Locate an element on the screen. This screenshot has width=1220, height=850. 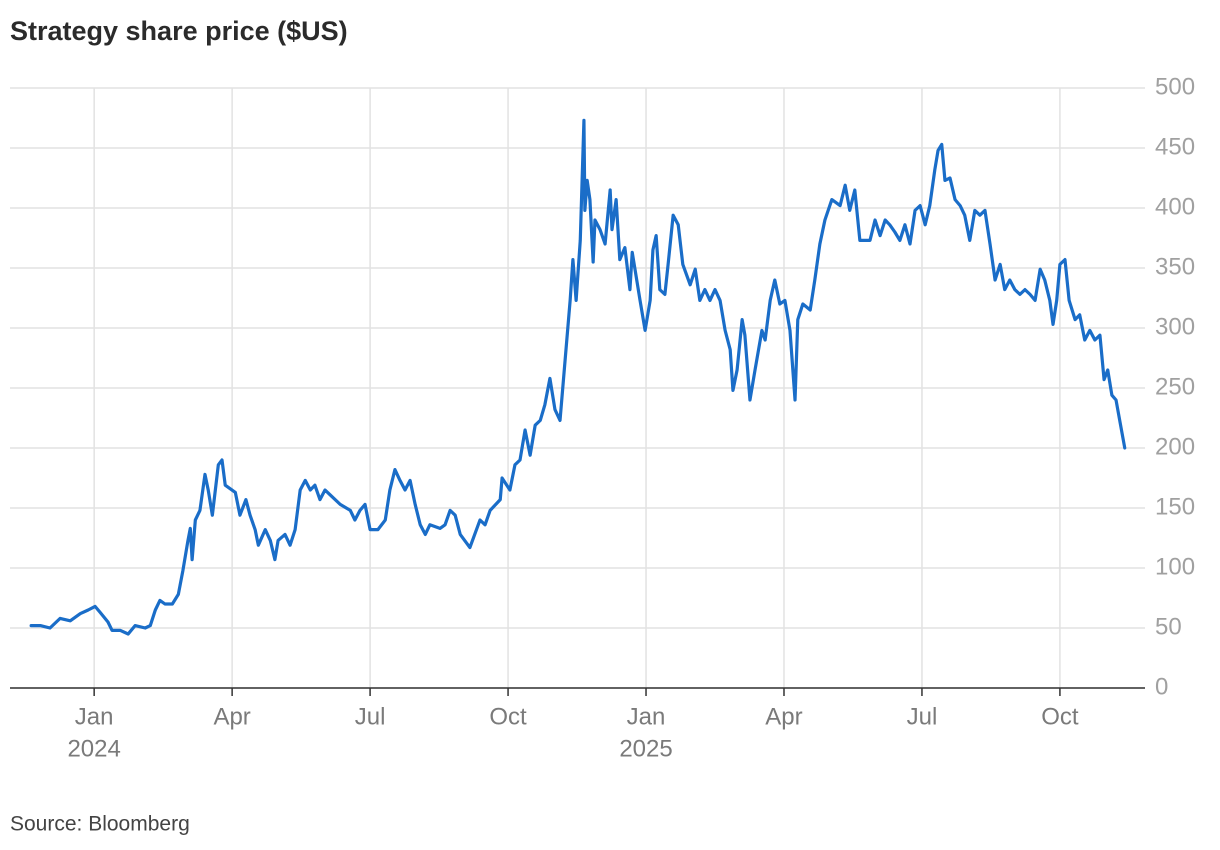
chart-title: Strategy share price ($US) is located at coordinates (179, 31).